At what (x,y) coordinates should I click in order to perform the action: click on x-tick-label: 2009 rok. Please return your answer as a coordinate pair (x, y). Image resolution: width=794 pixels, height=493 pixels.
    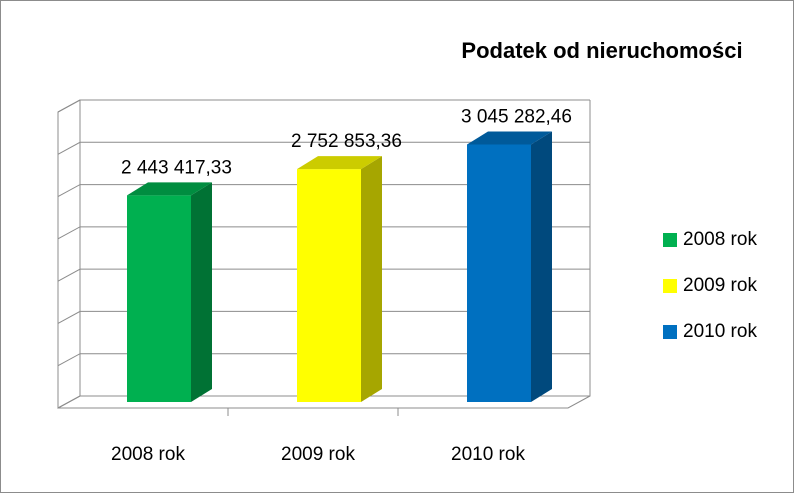
    Looking at the image, I should click on (318, 454).